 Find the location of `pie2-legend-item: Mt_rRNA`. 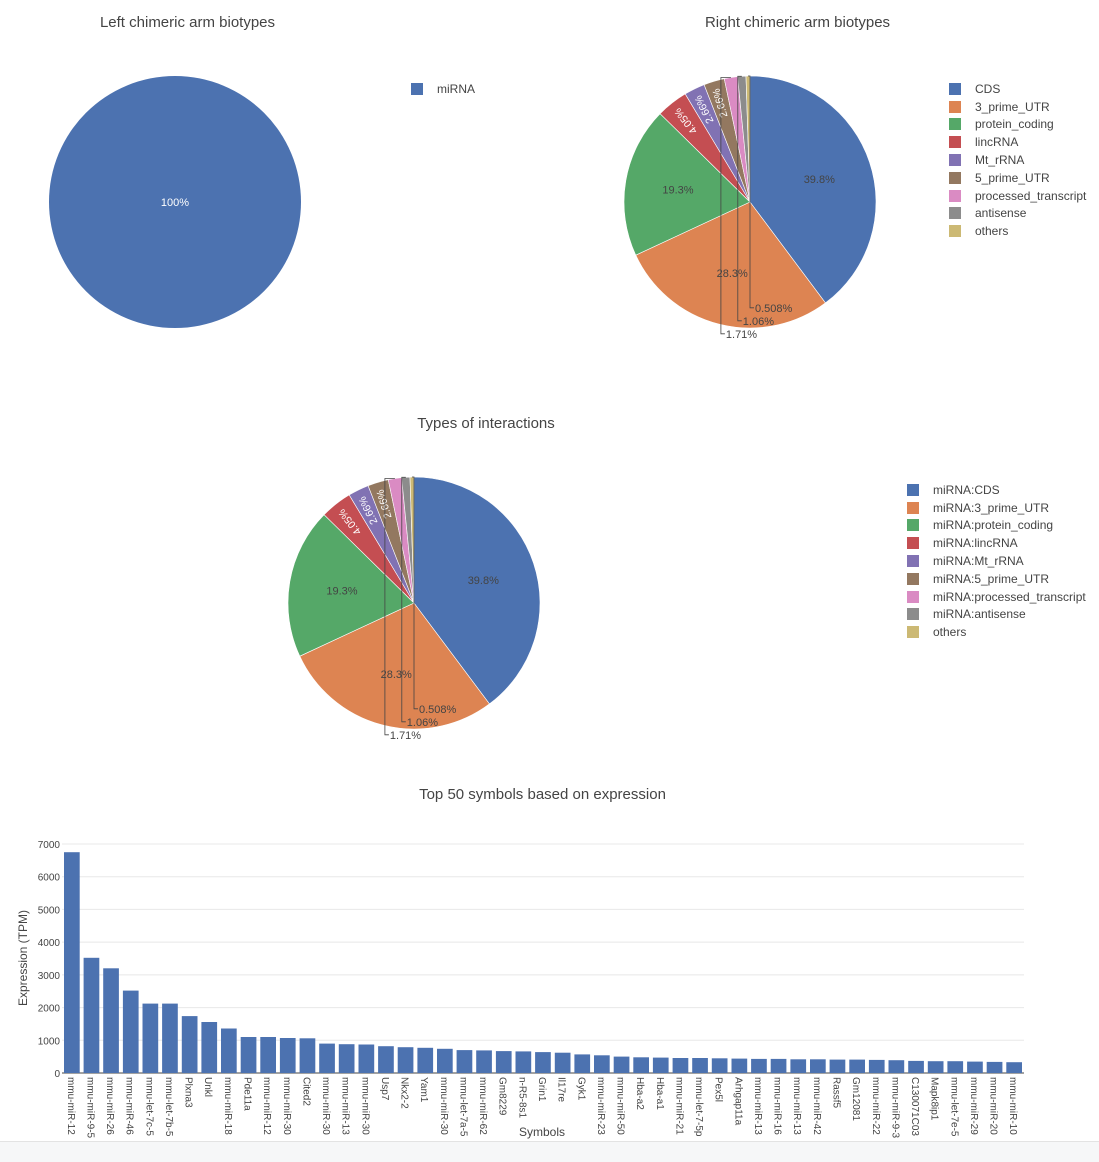

pie2-legend-item: Mt_rRNA is located at coordinates (1017, 160).